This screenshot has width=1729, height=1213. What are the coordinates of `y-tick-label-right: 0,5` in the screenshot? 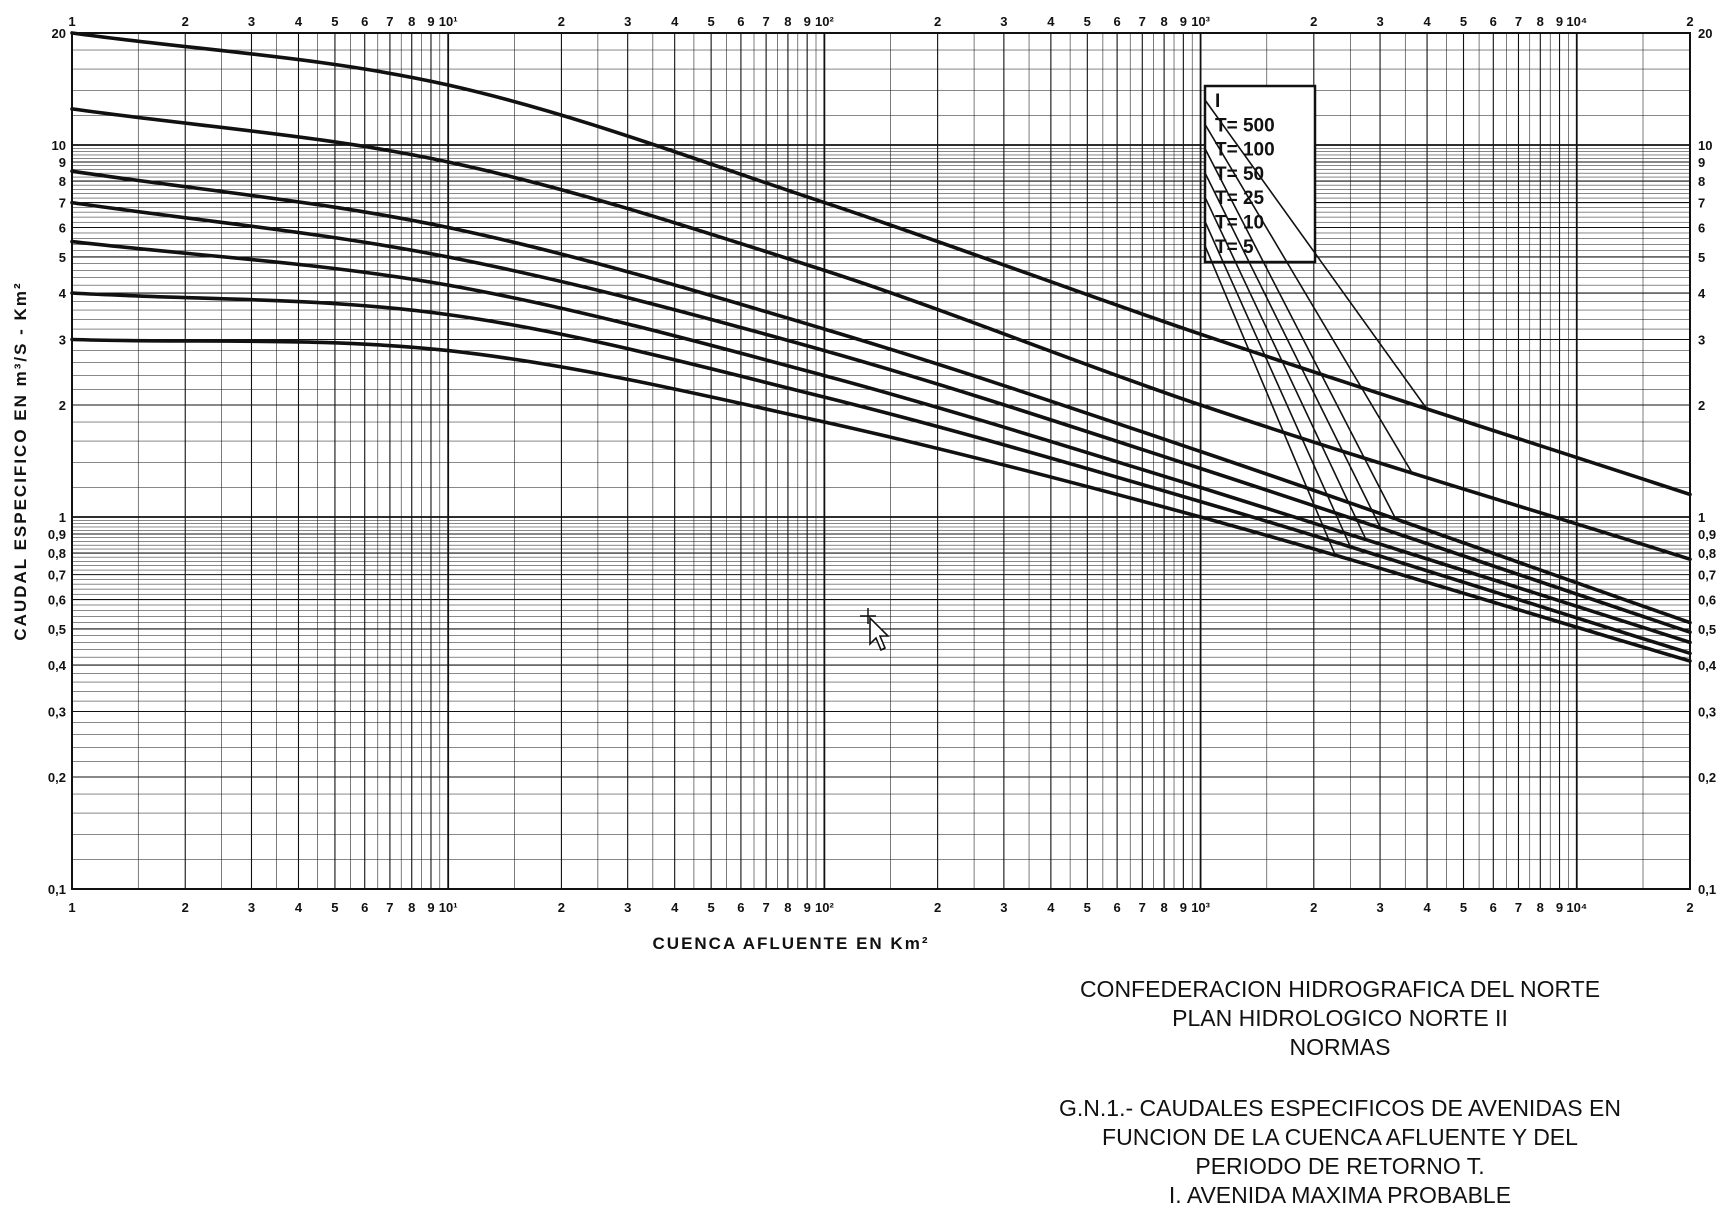 It's located at (1707, 629).